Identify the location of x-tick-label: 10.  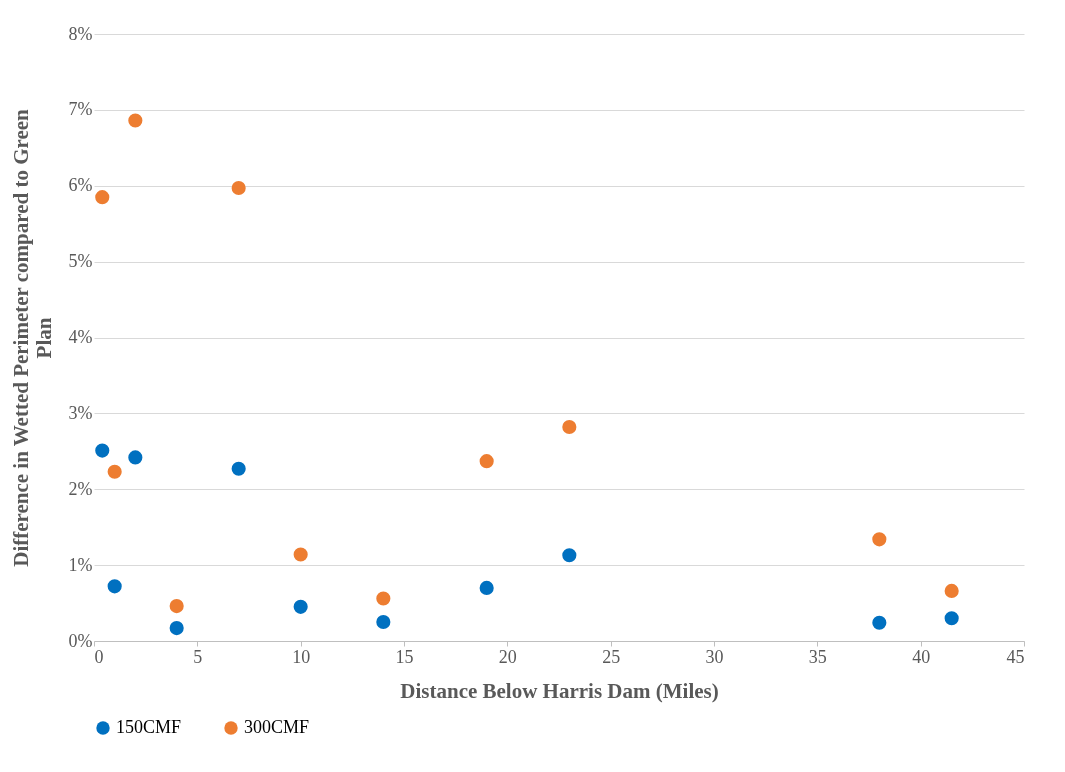
(301, 656).